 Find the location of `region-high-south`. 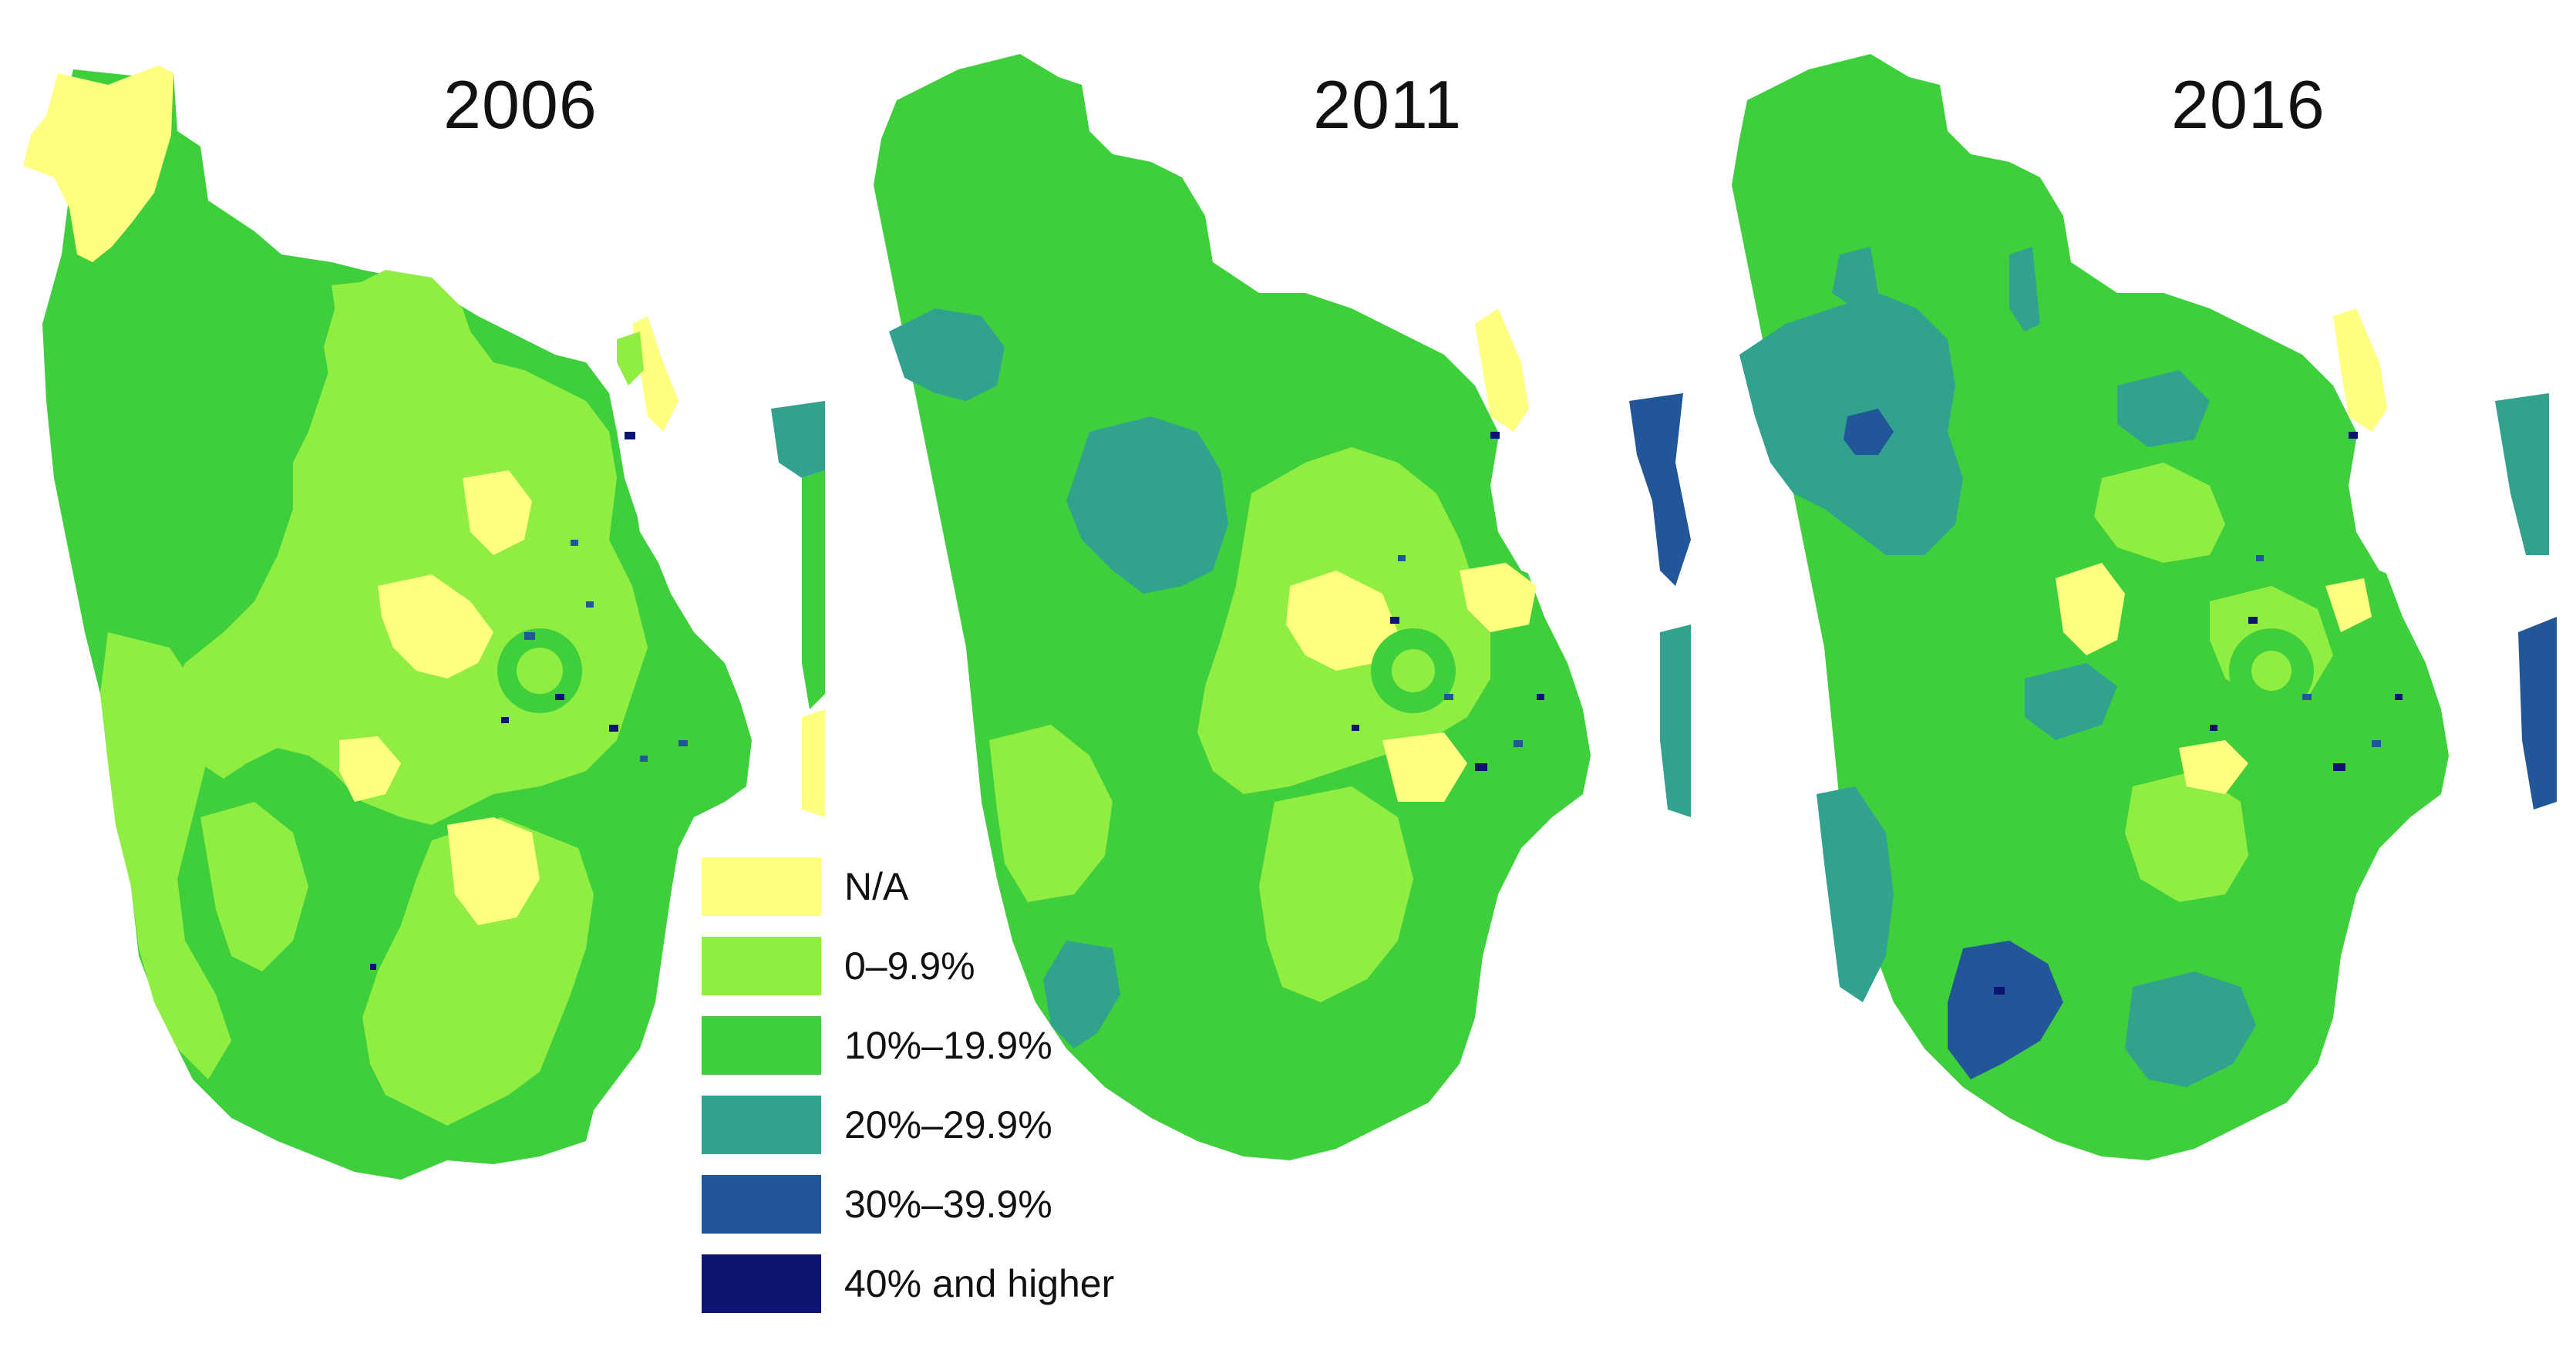

region-high-south is located at coordinates (2006, 1010).